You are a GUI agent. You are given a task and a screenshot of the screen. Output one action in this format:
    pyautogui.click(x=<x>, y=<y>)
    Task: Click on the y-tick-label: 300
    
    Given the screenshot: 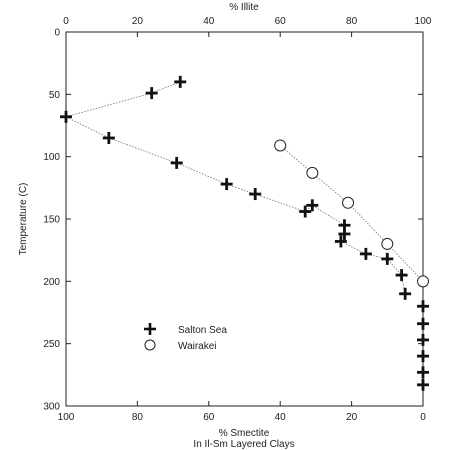 What is the action you would take?
    pyautogui.click(x=51, y=407)
    